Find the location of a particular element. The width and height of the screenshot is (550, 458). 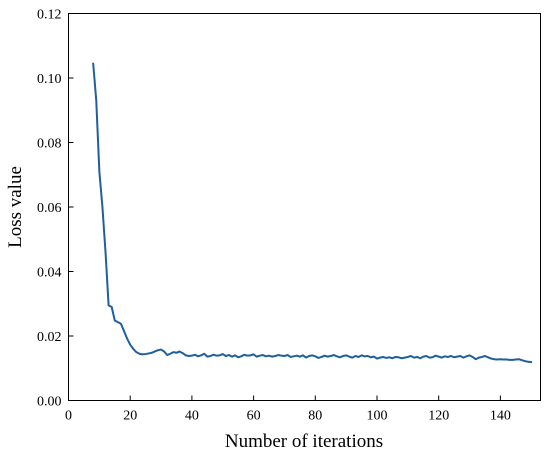

x-tick-label: 140 is located at coordinates (500, 416).